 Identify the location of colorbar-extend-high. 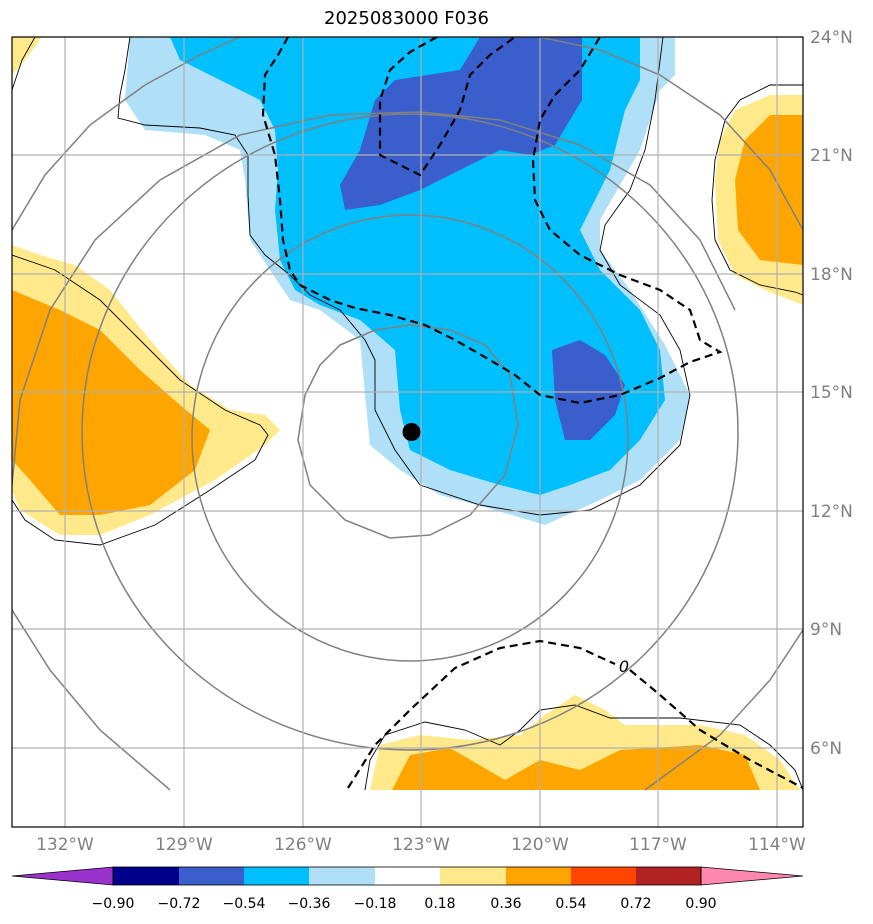
(752, 876).